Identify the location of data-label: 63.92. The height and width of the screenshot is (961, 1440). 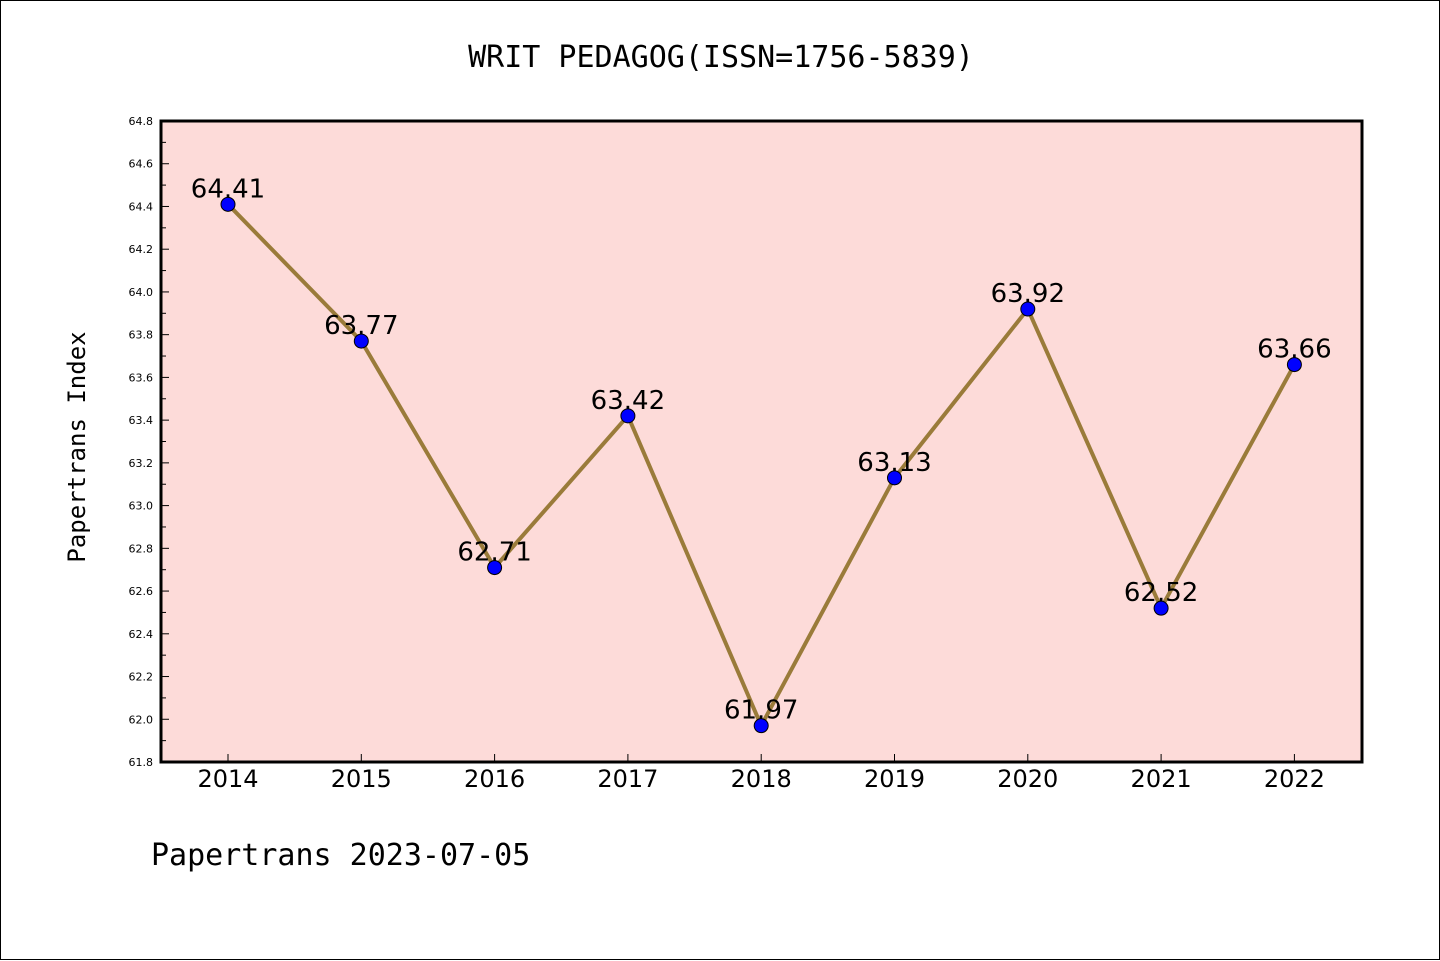
(1028, 294).